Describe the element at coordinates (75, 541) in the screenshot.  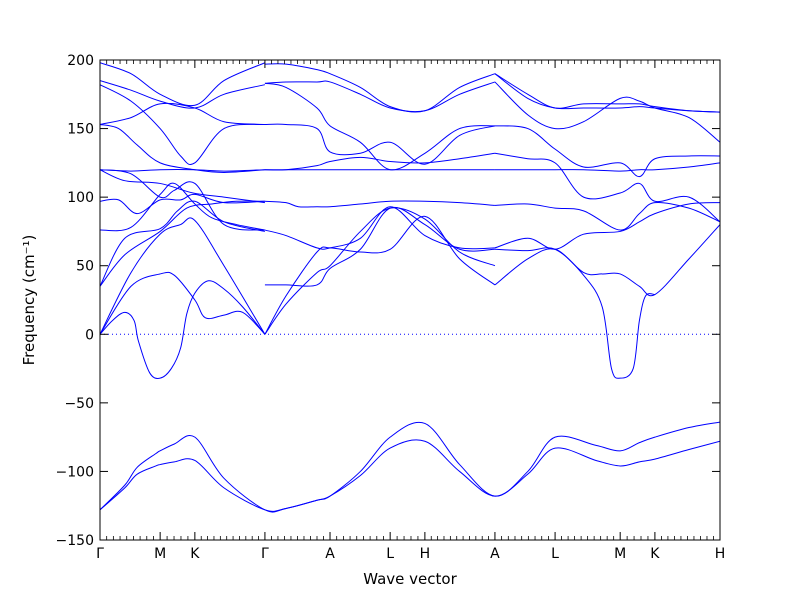
I see `y-tick-label: −150` at that location.